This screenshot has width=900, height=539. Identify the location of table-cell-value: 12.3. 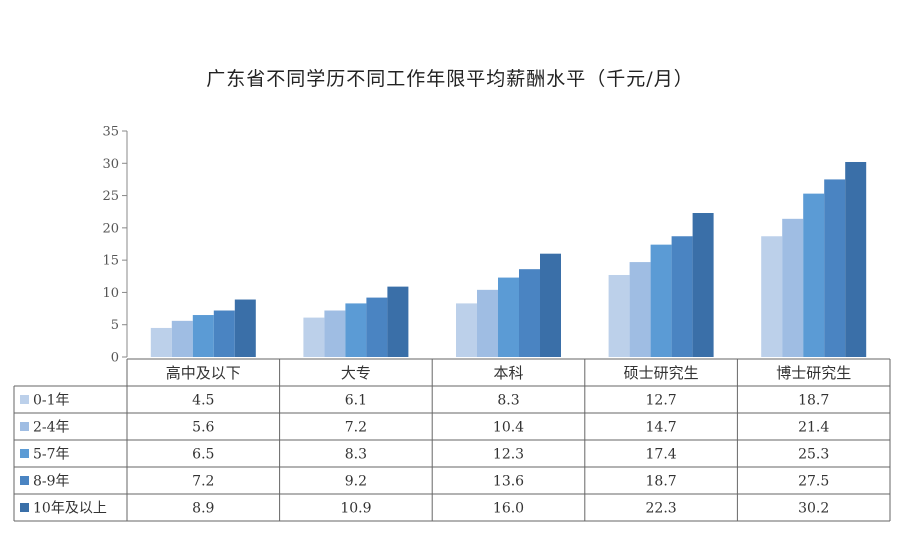
(508, 455).